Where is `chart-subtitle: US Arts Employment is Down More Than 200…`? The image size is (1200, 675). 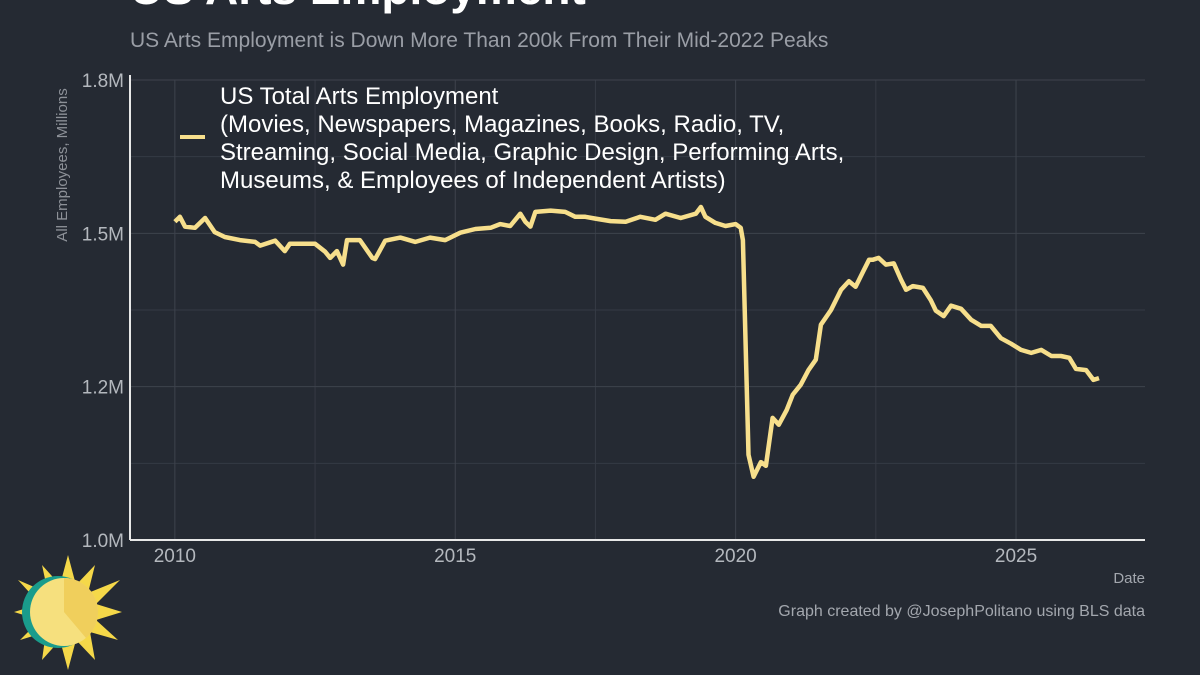
chart-subtitle: US Arts Employment is Down More Than 200… is located at coordinates (479, 40).